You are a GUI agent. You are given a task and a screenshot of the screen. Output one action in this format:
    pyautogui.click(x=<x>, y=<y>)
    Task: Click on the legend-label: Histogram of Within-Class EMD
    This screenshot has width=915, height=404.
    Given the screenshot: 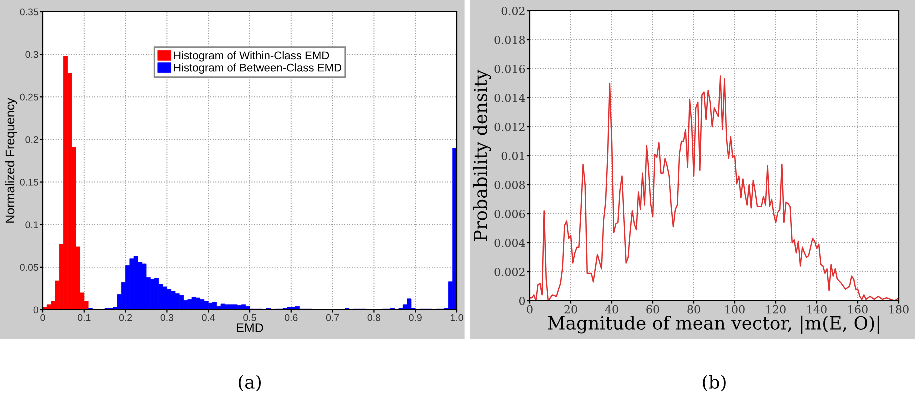 What is the action you would take?
    pyautogui.click(x=252, y=56)
    